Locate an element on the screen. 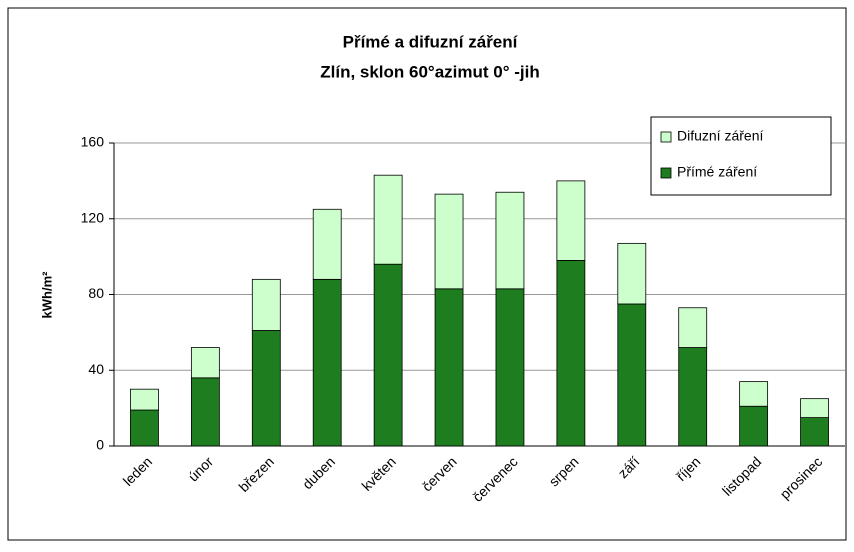  y-tick-label: 0 is located at coordinates (100, 445).